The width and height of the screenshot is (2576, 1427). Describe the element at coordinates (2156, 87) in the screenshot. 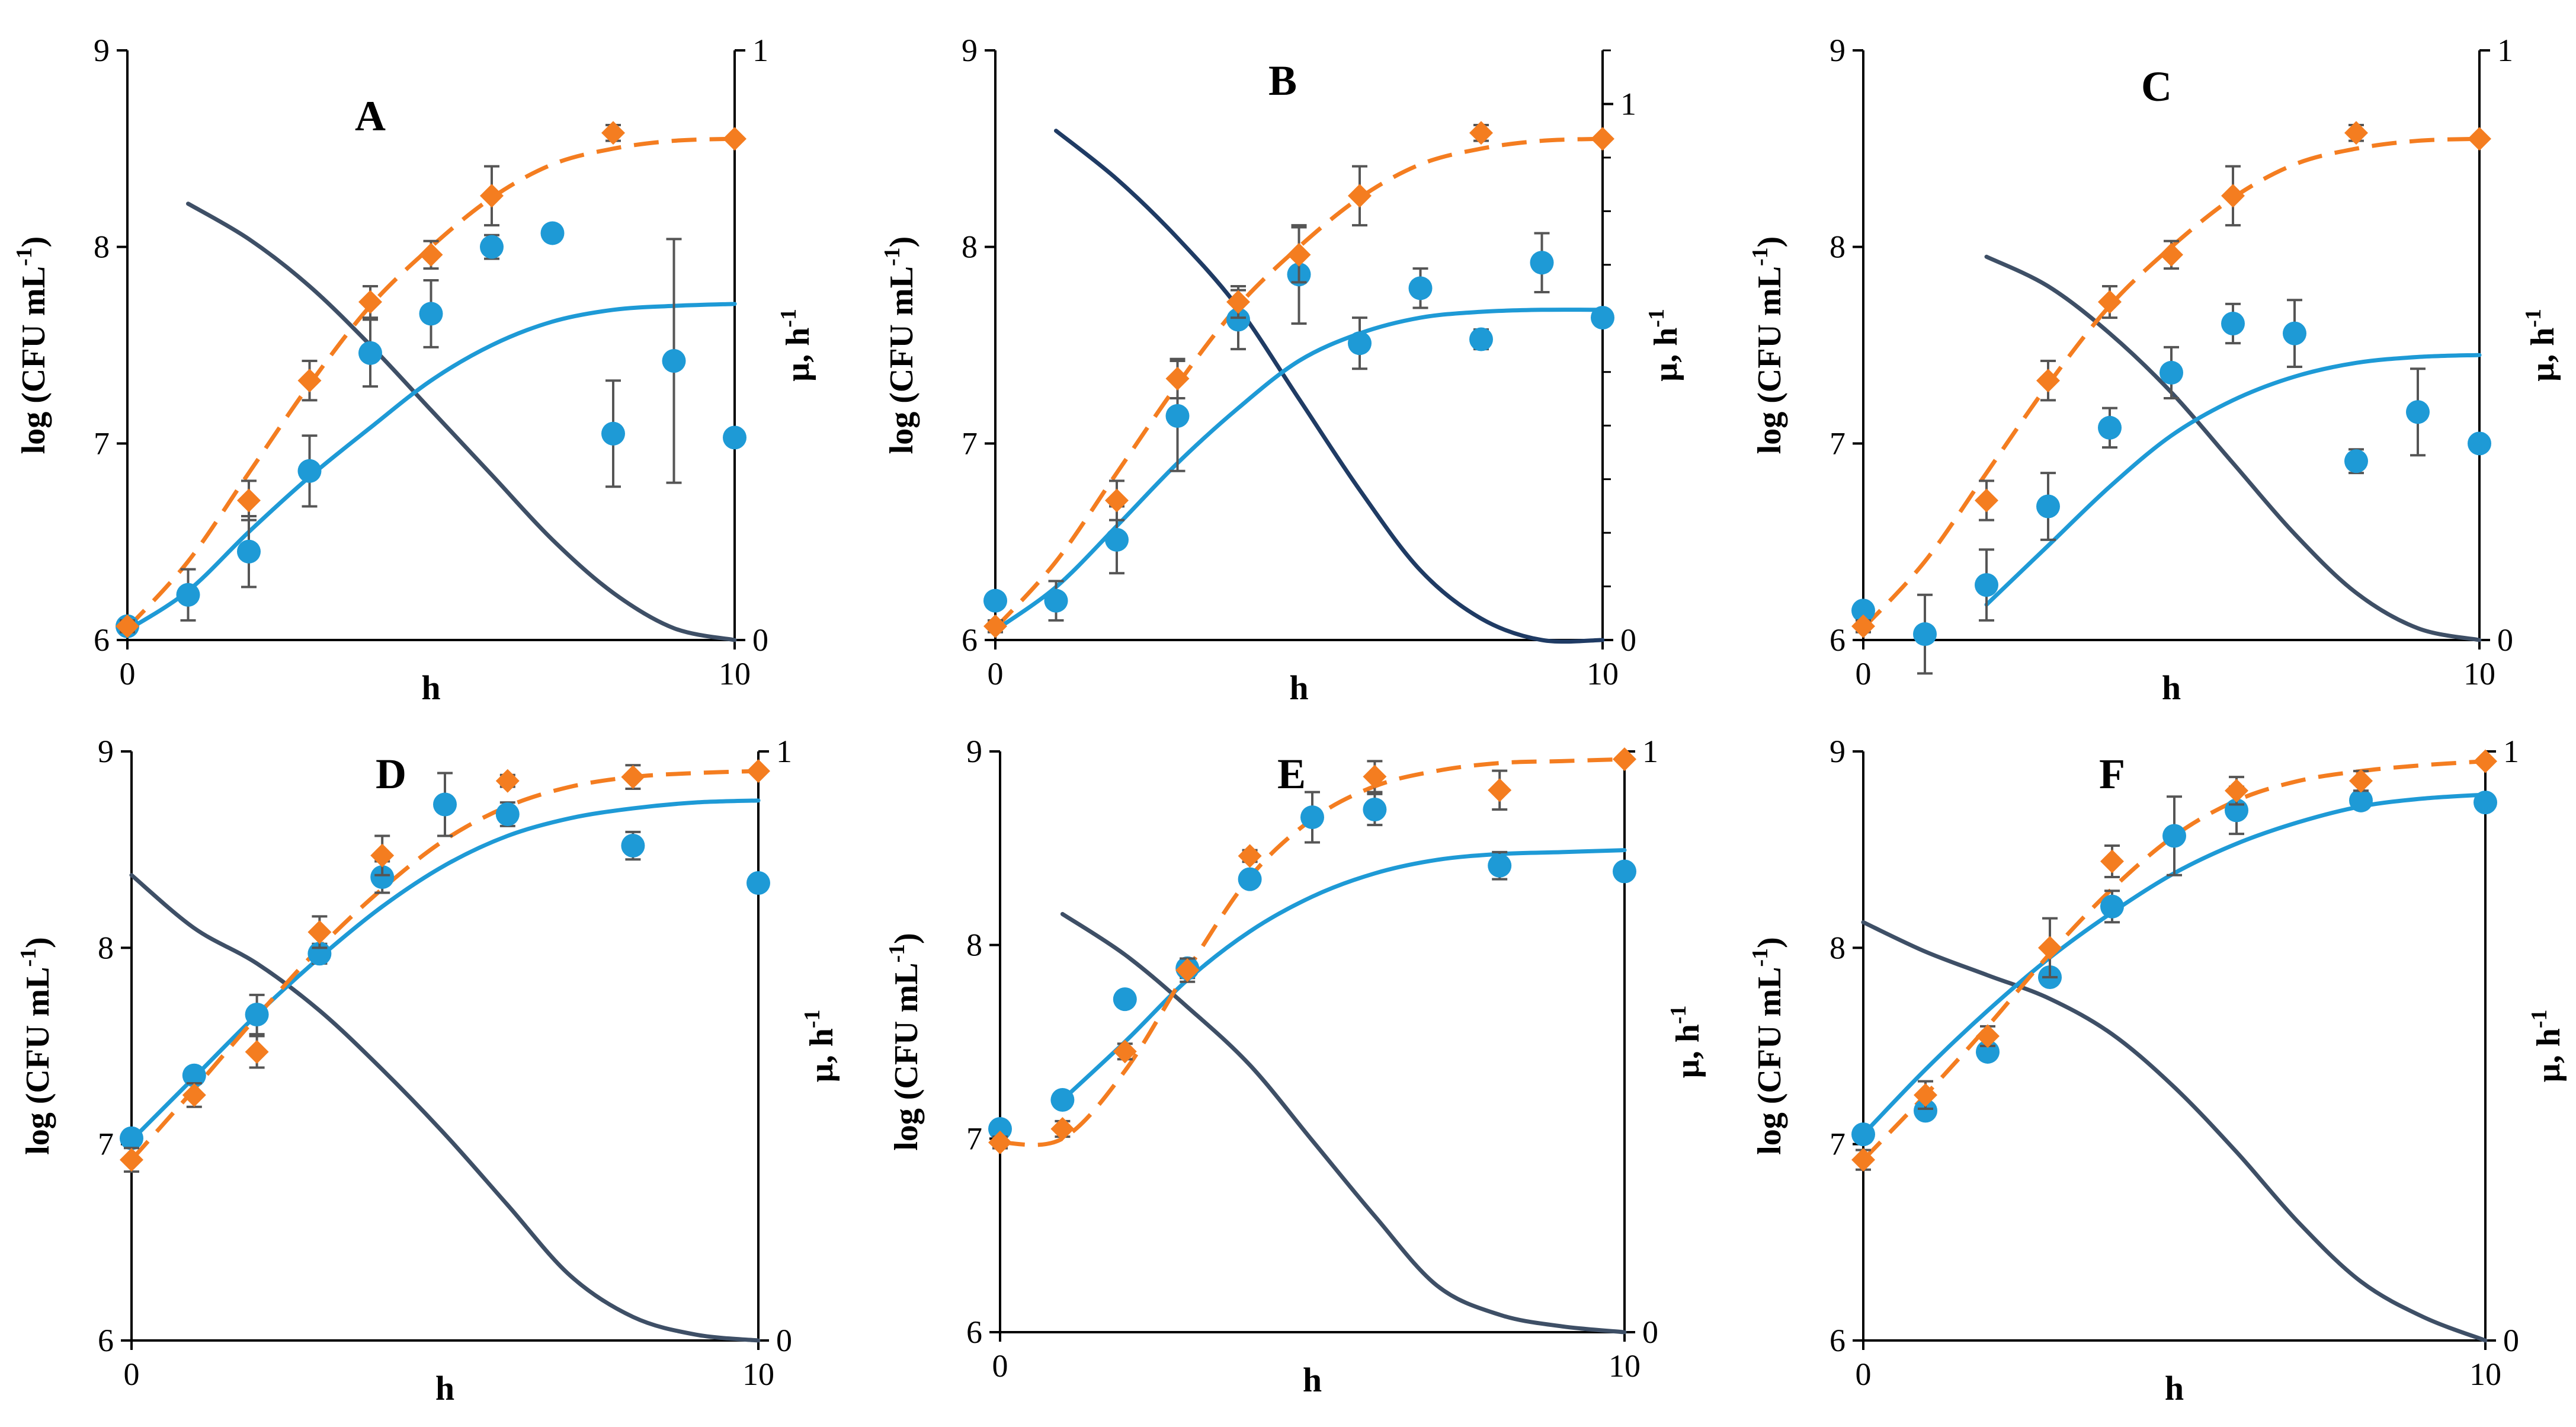

I see `panel-letter: C` at that location.